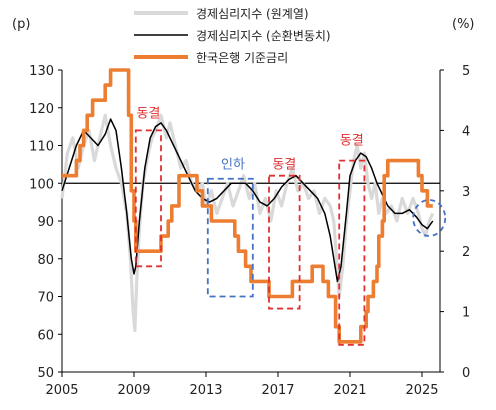 The image size is (496, 410). I want to click on left-axis-tick-label: 50, so click(45, 373).